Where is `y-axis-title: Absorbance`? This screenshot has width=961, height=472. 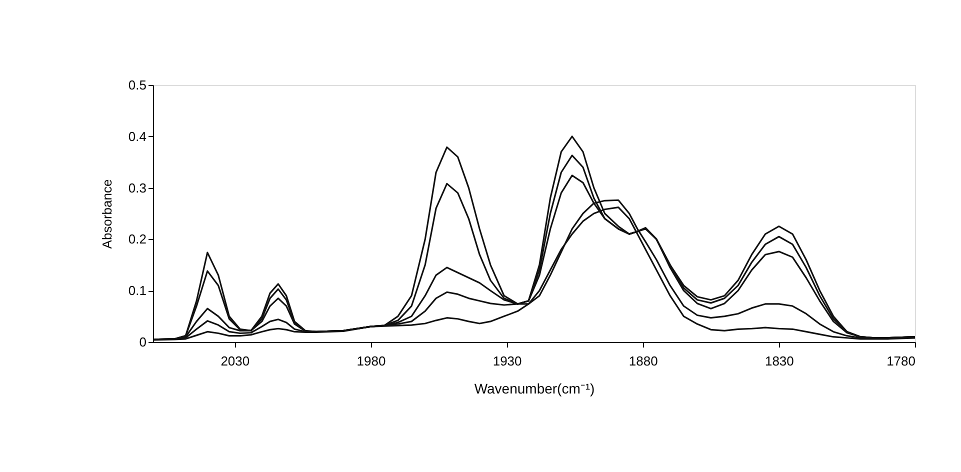 y-axis-title: Absorbance is located at coordinates (106, 214).